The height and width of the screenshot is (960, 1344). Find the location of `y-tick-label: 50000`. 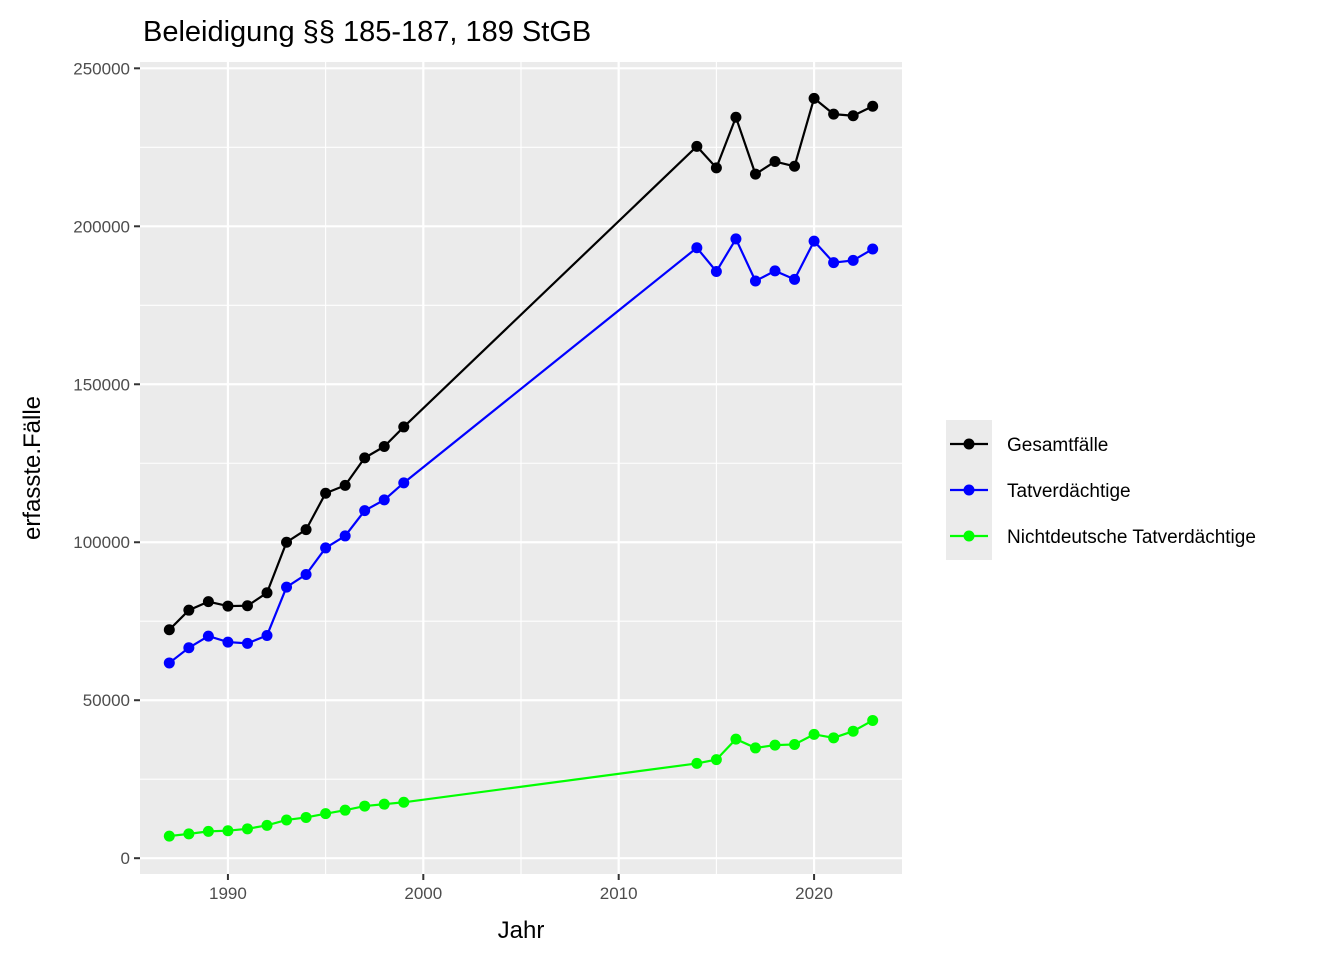

y-tick-label: 50000 is located at coordinates (106, 700).